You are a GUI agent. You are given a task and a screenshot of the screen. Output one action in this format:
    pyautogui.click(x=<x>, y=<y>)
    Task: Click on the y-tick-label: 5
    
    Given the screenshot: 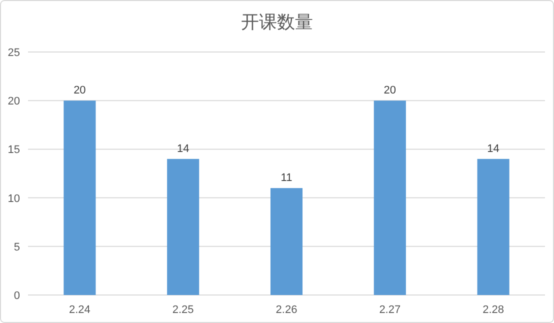 What is the action you would take?
    pyautogui.click(x=17, y=247)
    